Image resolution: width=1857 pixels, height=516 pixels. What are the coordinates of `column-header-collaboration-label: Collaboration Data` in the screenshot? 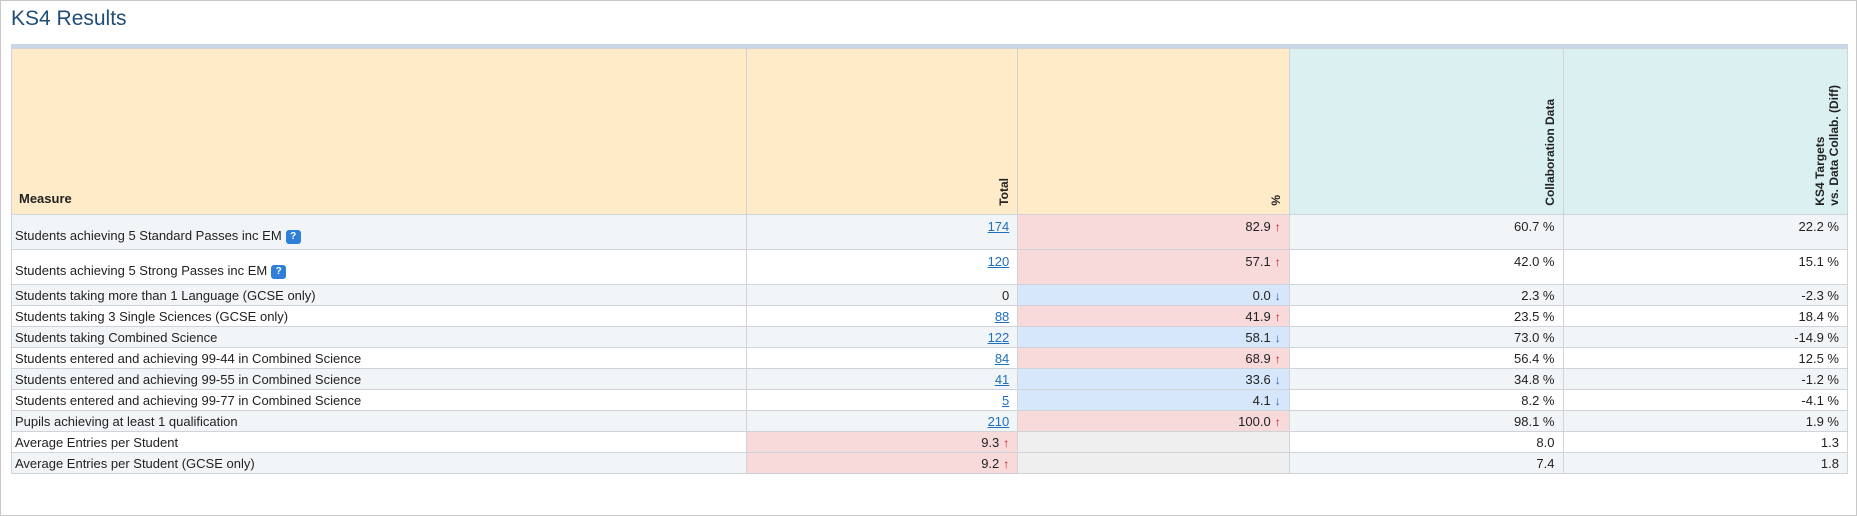 It's located at (1549, 152).